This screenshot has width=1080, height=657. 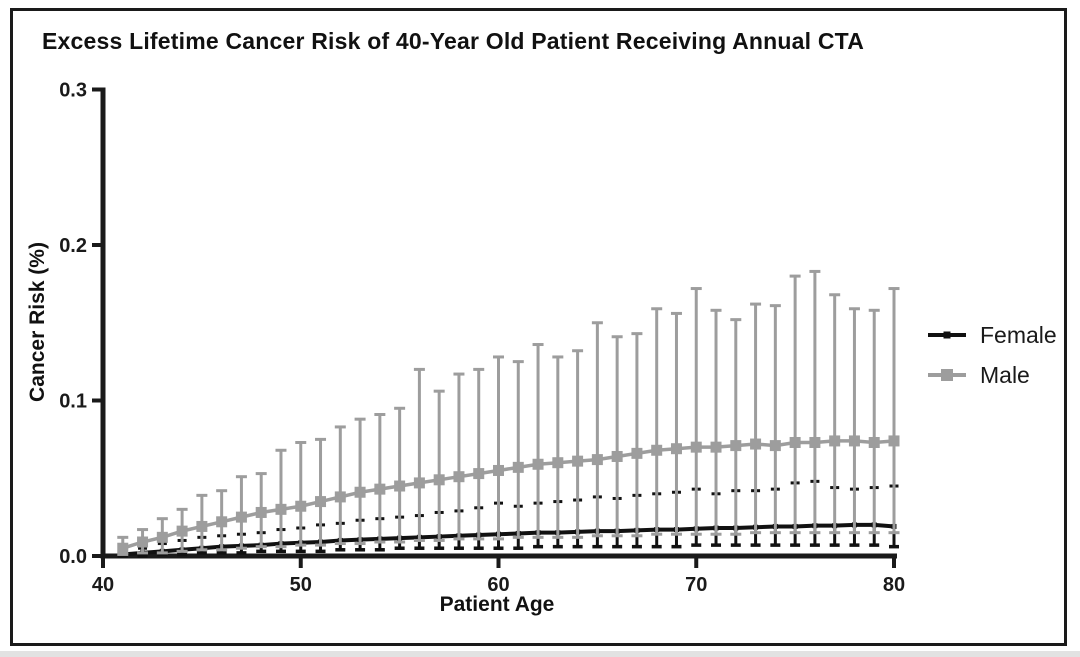 I want to click on svg-text: 60, so click(x=498, y=585).